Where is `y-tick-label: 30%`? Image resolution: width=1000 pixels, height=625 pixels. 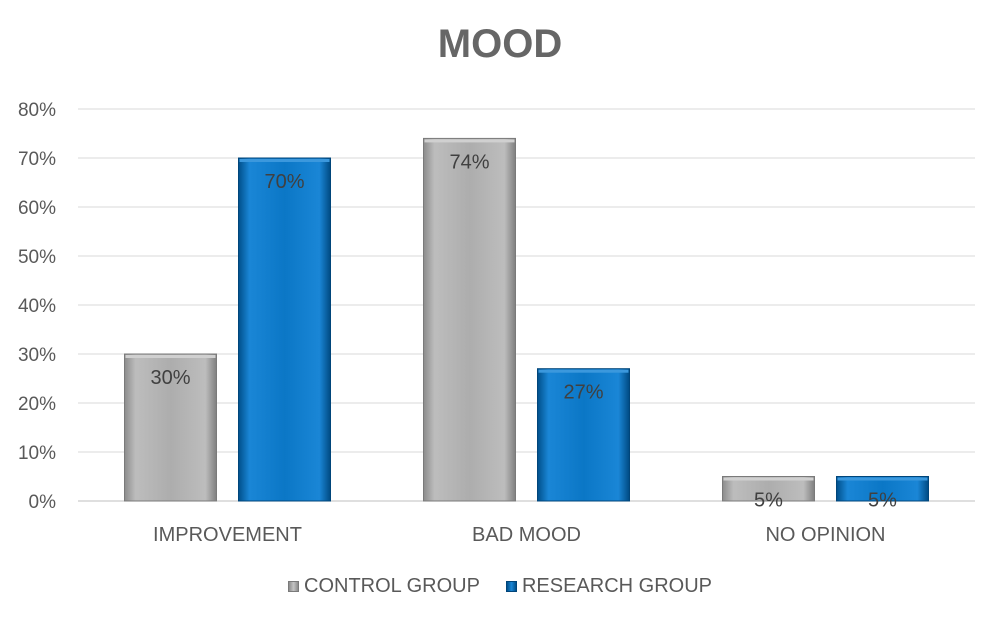
y-tick-label: 30% is located at coordinates (37, 355).